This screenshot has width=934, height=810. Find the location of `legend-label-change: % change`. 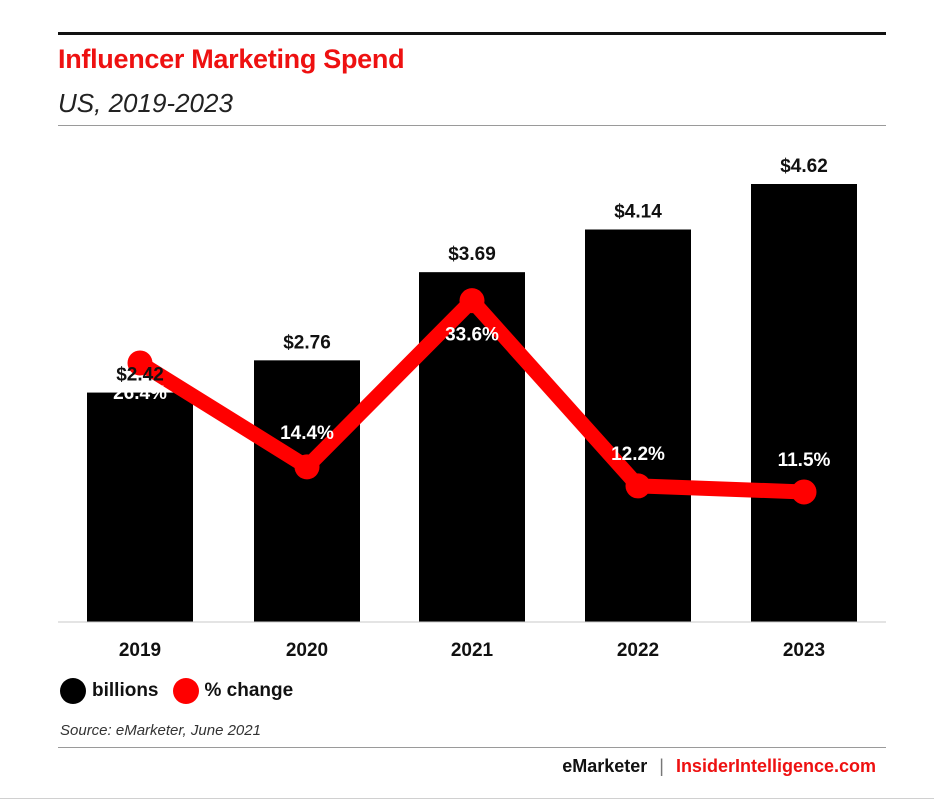

legend-label-change: % change is located at coordinates (249, 690).